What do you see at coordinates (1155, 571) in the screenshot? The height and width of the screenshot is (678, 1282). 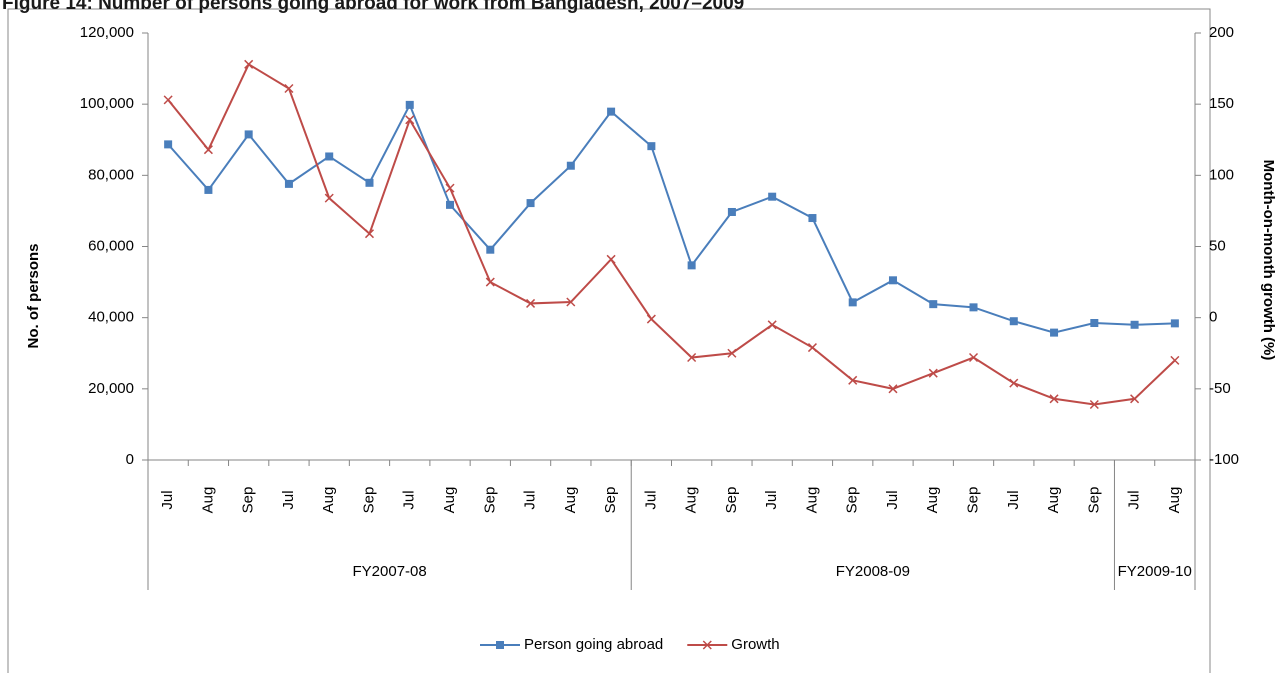 I see `group-label: FY2009-10` at bounding box center [1155, 571].